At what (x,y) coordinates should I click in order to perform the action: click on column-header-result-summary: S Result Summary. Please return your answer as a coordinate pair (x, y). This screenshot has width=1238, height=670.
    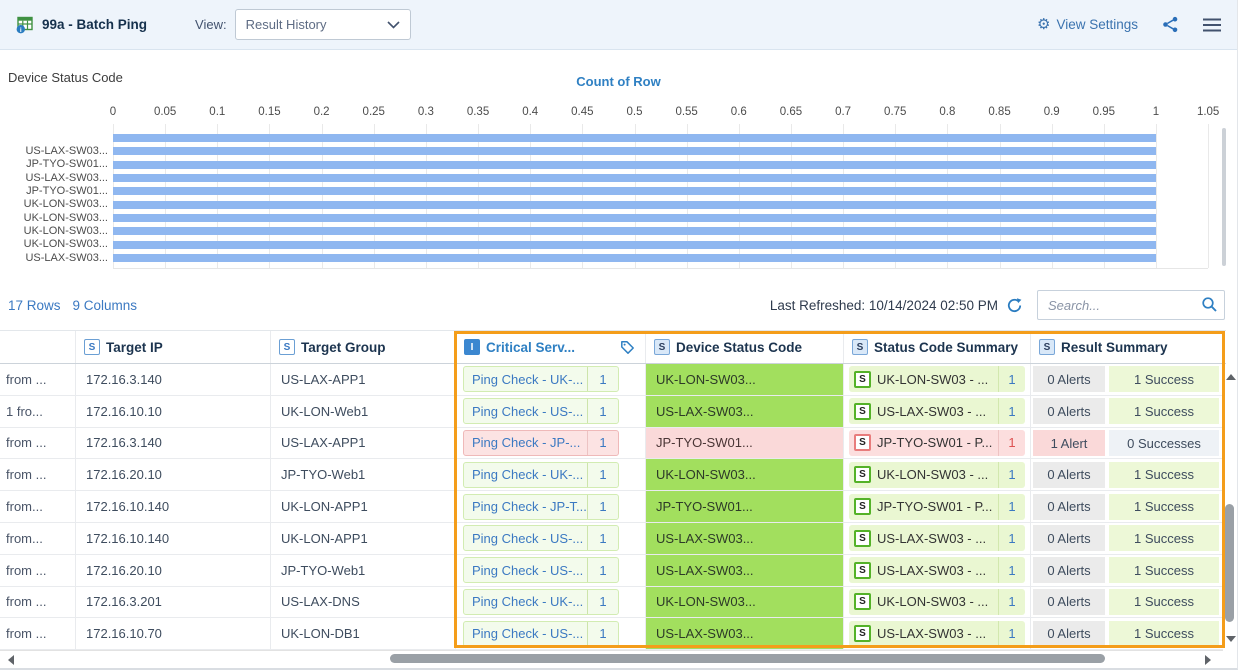
    Looking at the image, I should click on (1128, 347).